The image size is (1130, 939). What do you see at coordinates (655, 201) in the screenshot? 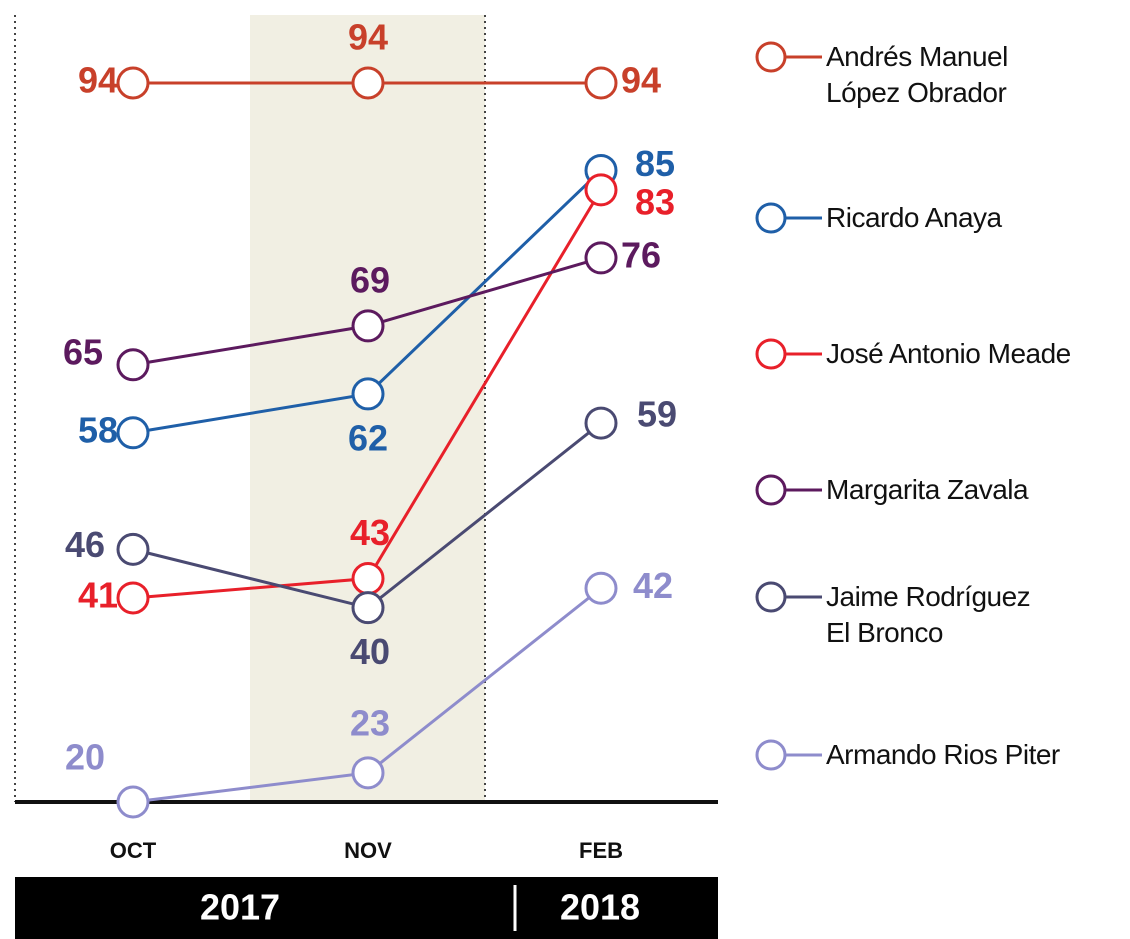
I see `data-label: 83` at bounding box center [655, 201].